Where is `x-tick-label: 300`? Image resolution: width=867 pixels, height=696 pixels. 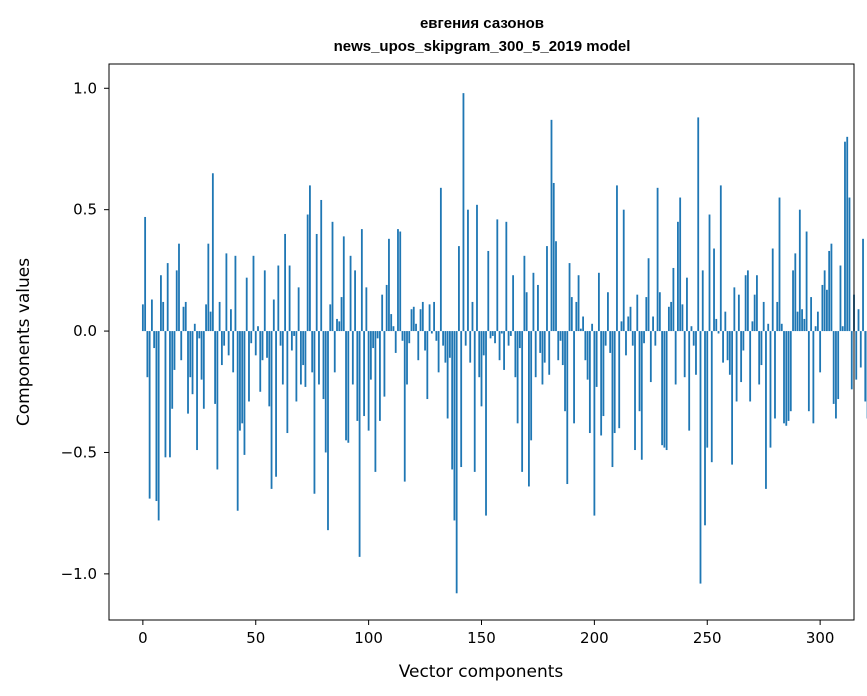 x-tick-label: 300 is located at coordinates (820, 638).